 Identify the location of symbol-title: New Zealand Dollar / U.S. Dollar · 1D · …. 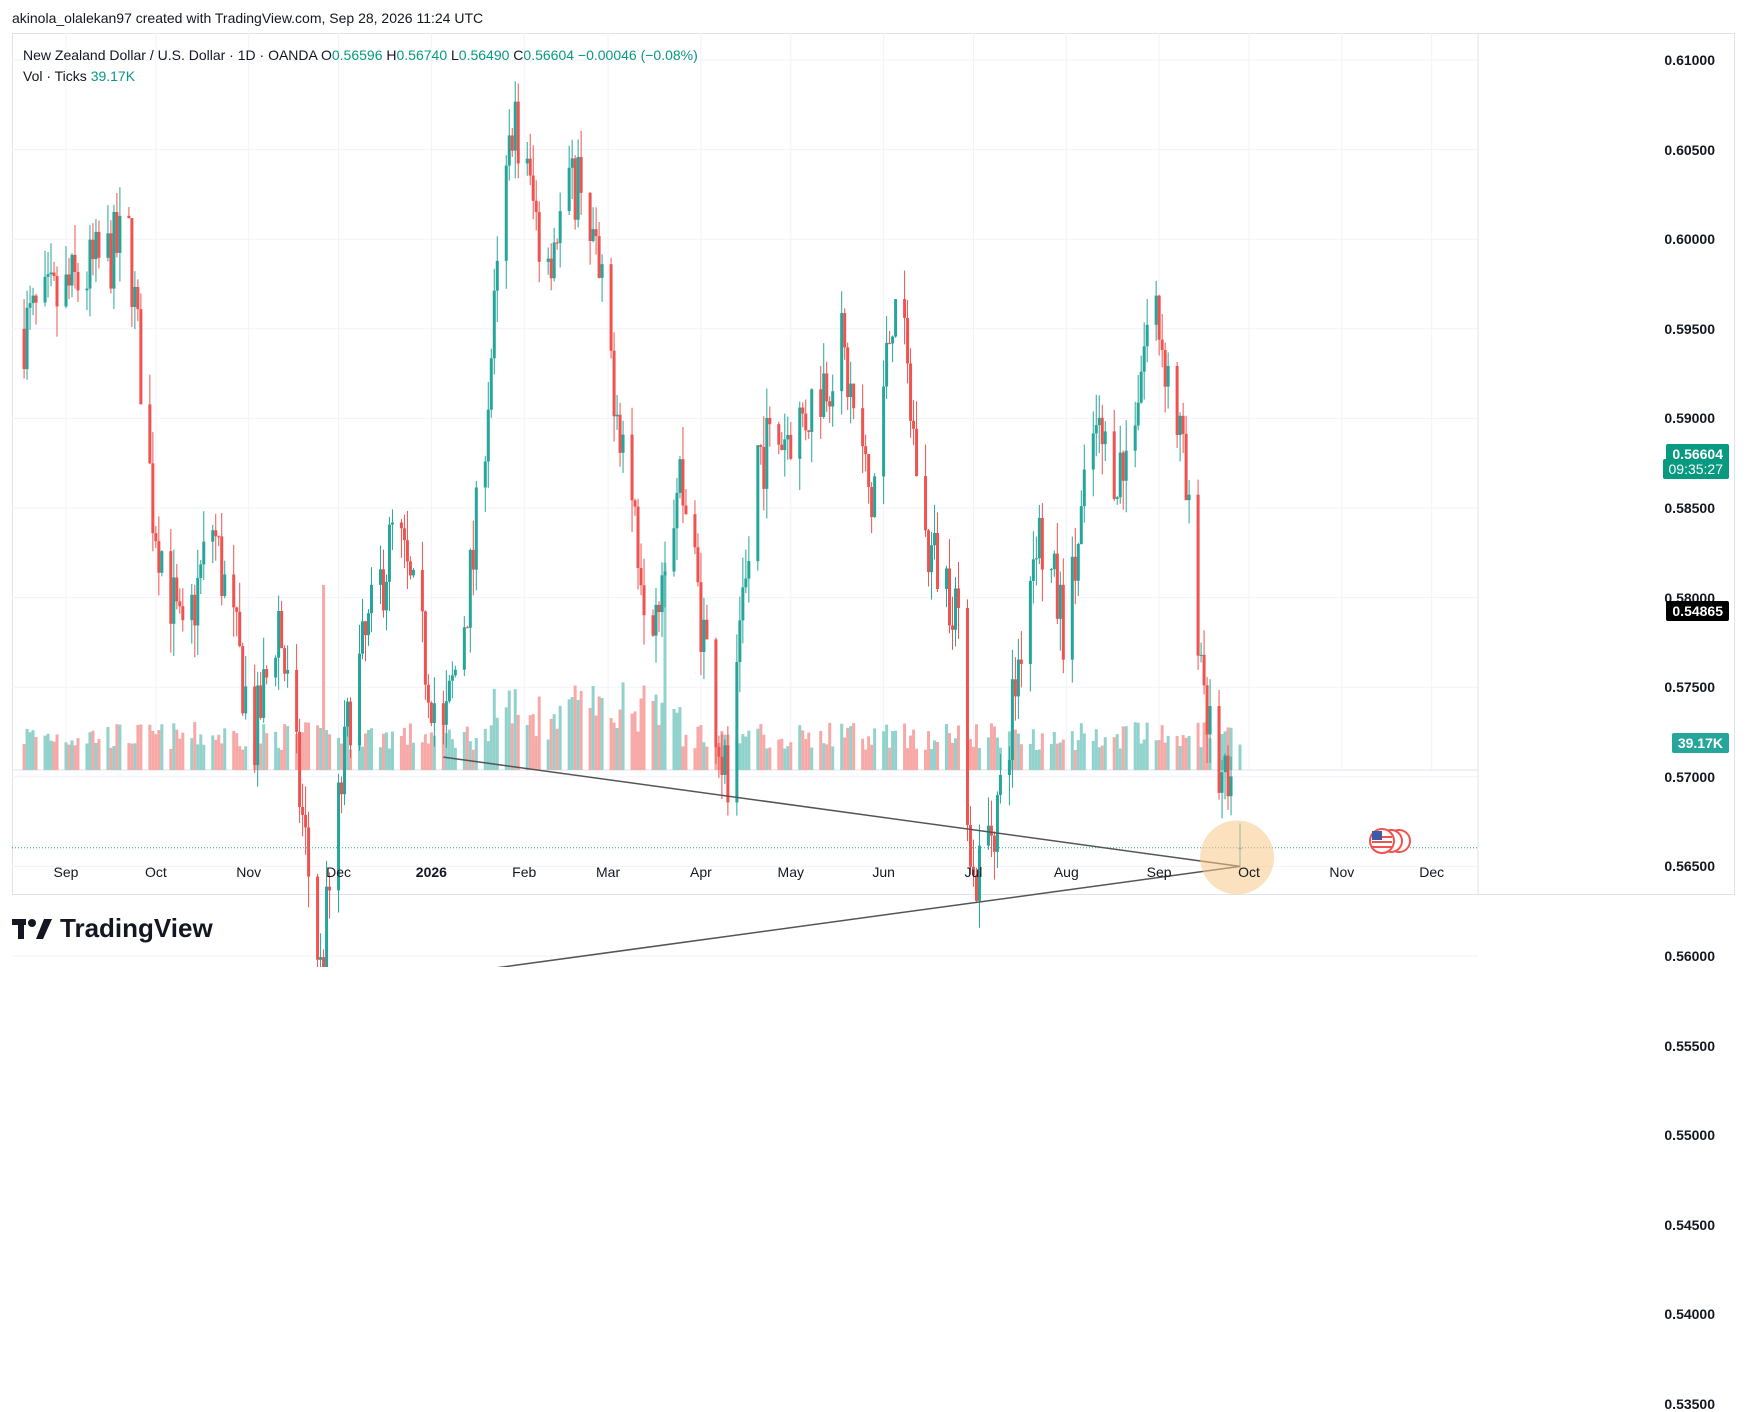
(170, 55).